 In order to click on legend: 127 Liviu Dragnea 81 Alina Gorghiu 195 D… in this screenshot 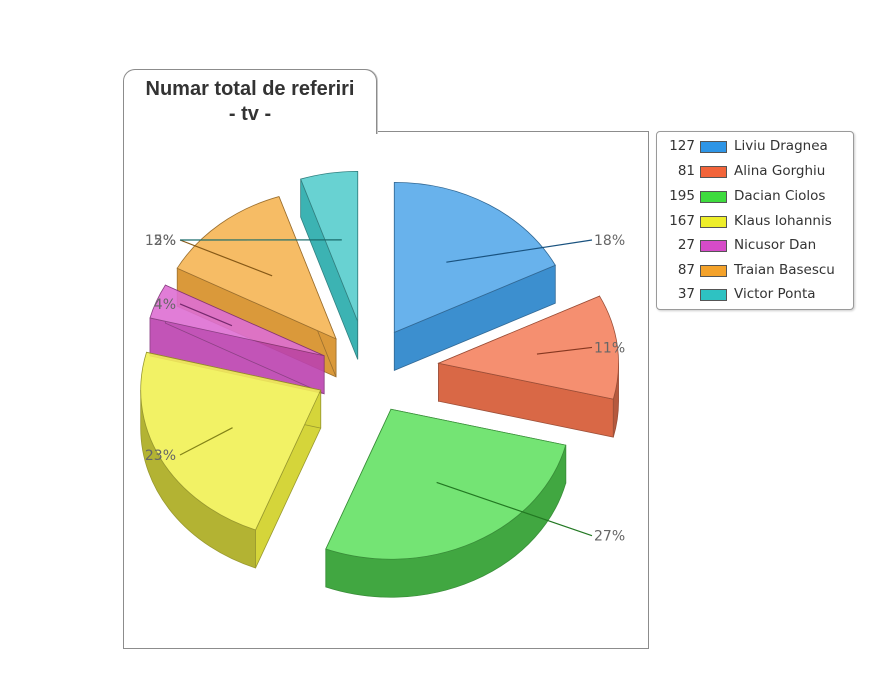, I will do `click(755, 220)`.